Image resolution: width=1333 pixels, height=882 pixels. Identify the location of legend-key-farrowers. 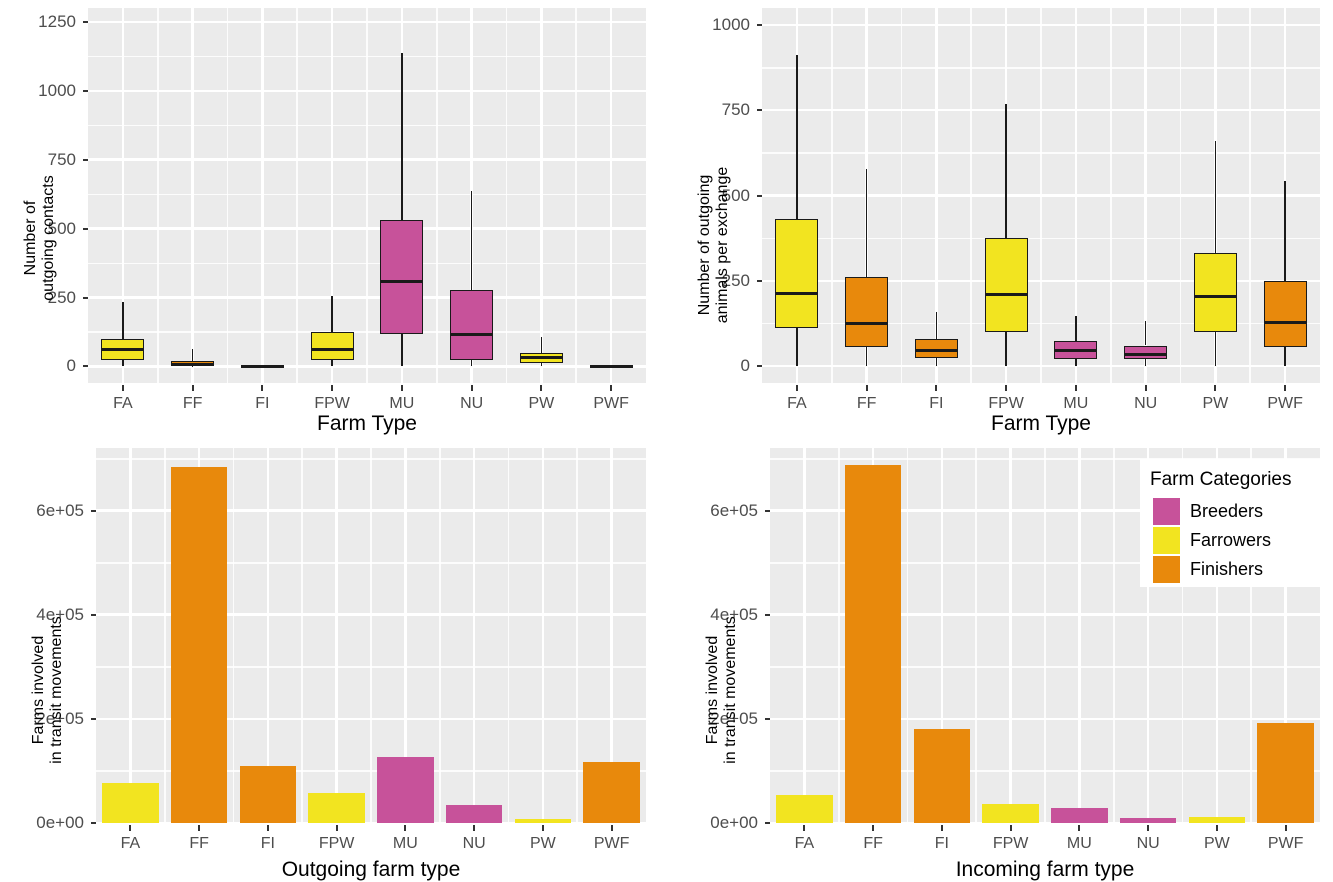
(1166, 540).